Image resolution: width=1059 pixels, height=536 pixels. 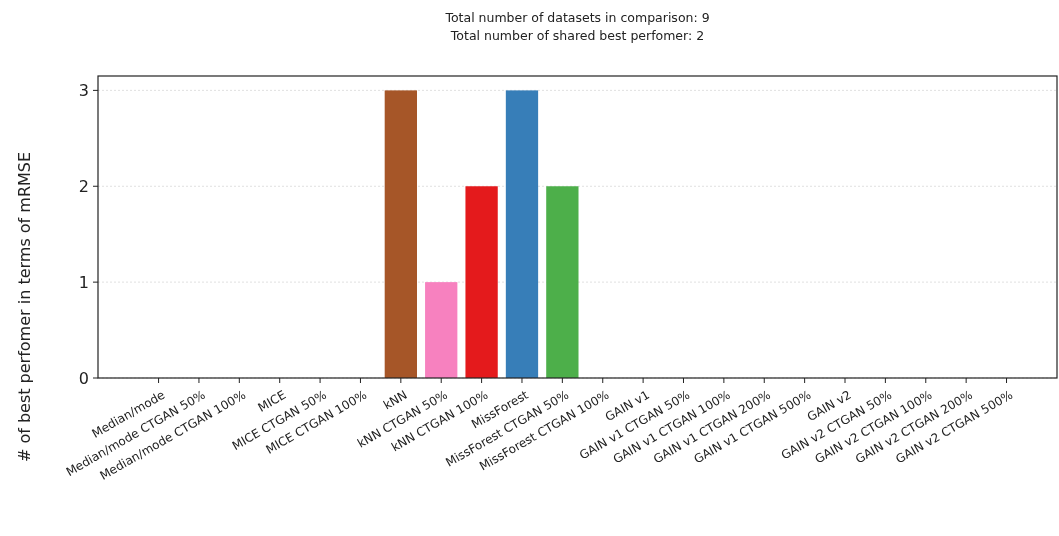 What do you see at coordinates (24, 307) in the screenshot?
I see `y-axis-title: # of best perfomer in terms of mRMSE` at bounding box center [24, 307].